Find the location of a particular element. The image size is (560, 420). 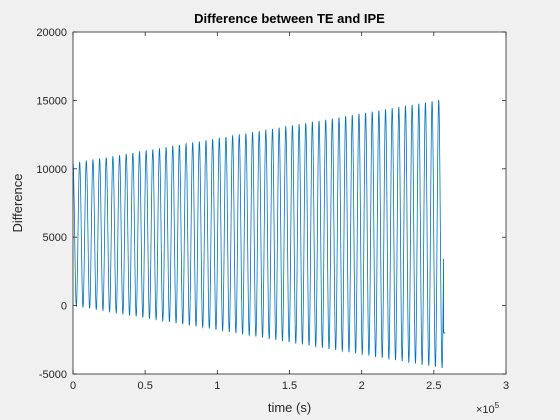

x-tick-label: 0 is located at coordinates (73, 386).